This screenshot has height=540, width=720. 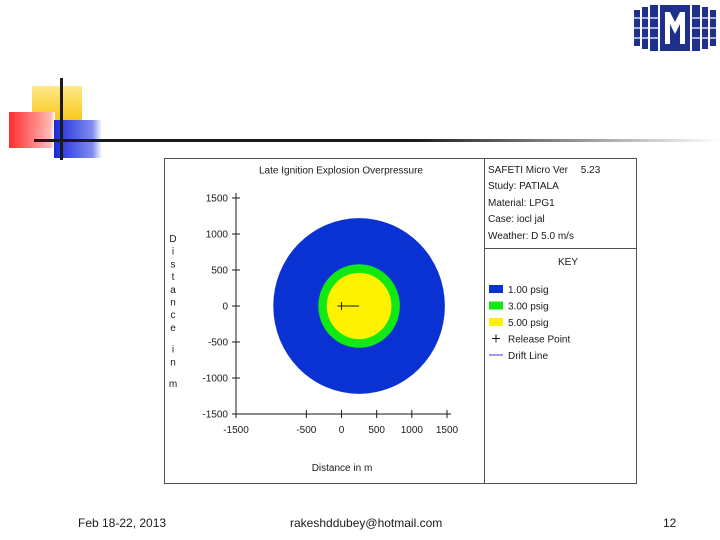 I want to click on y-tick-label: -1000, so click(x=215, y=379).